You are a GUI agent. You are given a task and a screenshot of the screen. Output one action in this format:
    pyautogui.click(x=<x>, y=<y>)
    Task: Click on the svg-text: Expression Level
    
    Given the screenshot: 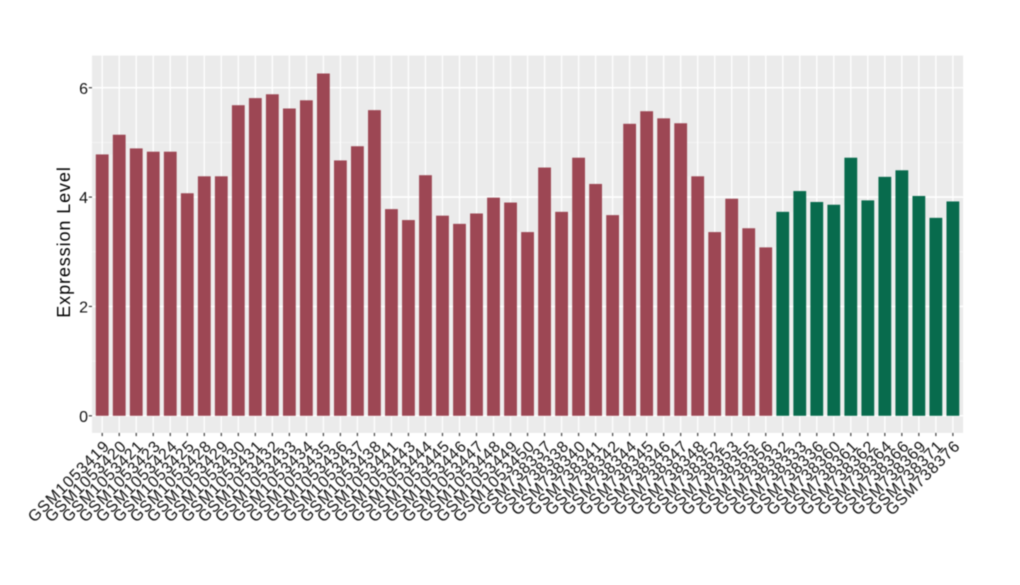 What is the action you would take?
    pyautogui.click(x=64, y=241)
    